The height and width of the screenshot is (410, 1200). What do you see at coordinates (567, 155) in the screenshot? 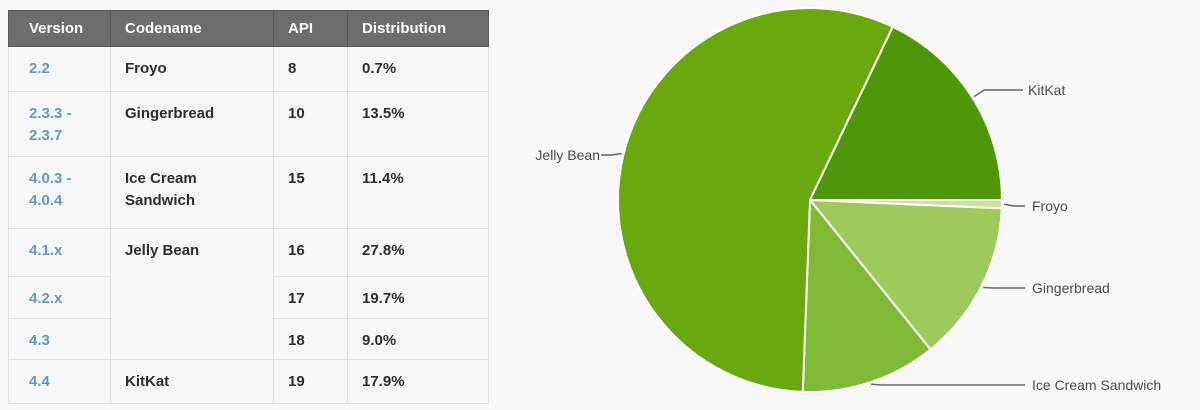
I see `pie-label-jelly-bean: Jelly Bean` at bounding box center [567, 155].